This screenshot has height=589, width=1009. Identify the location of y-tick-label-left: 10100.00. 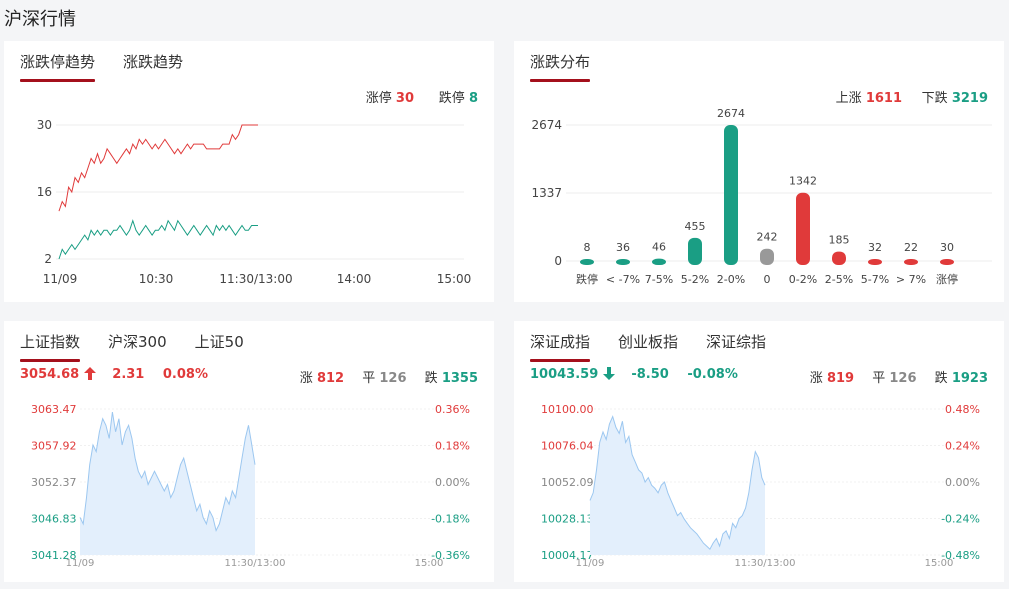
(567, 409).